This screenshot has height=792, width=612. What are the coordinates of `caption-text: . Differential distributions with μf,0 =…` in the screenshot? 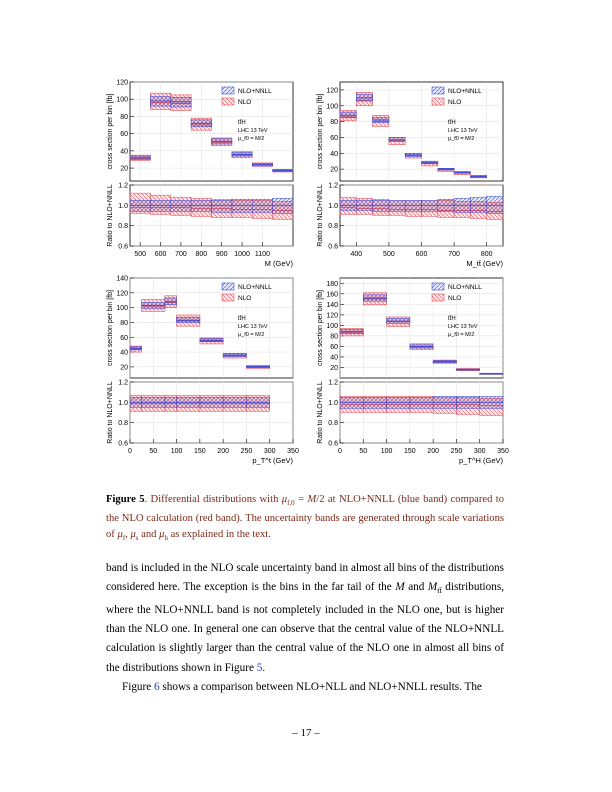 It's located at (305, 518).